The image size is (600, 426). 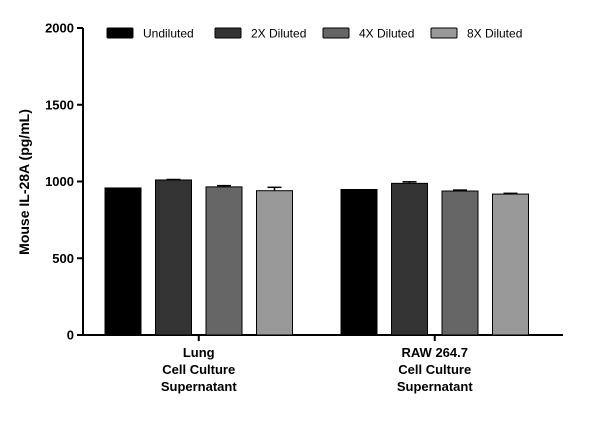 What do you see at coordinates (342, 186) in the screenshot?
I see `error-bars` at bounding box center [342, 186].